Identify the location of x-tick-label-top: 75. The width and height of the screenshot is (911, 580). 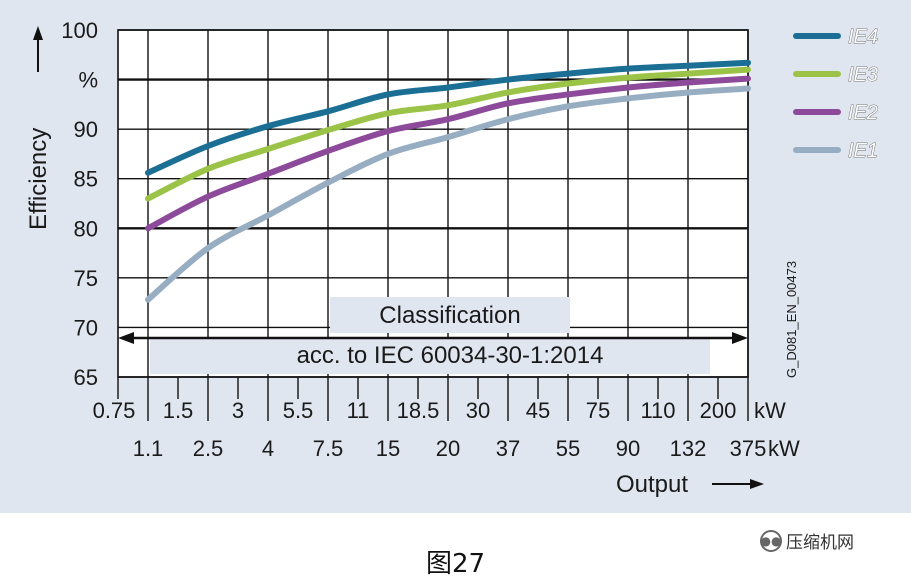
(598, 410).